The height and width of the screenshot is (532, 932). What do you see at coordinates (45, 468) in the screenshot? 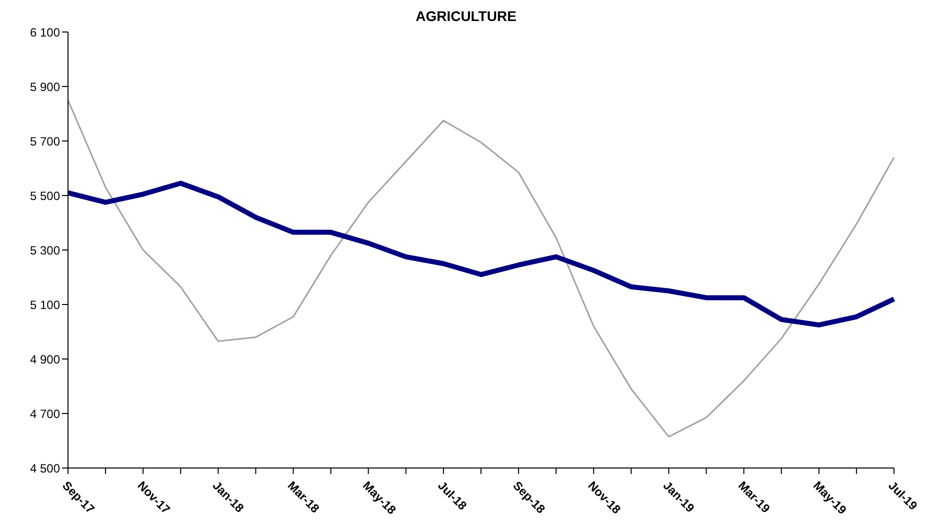
I see `y-tick-label: 4 500` at bounding box center [45, 468].